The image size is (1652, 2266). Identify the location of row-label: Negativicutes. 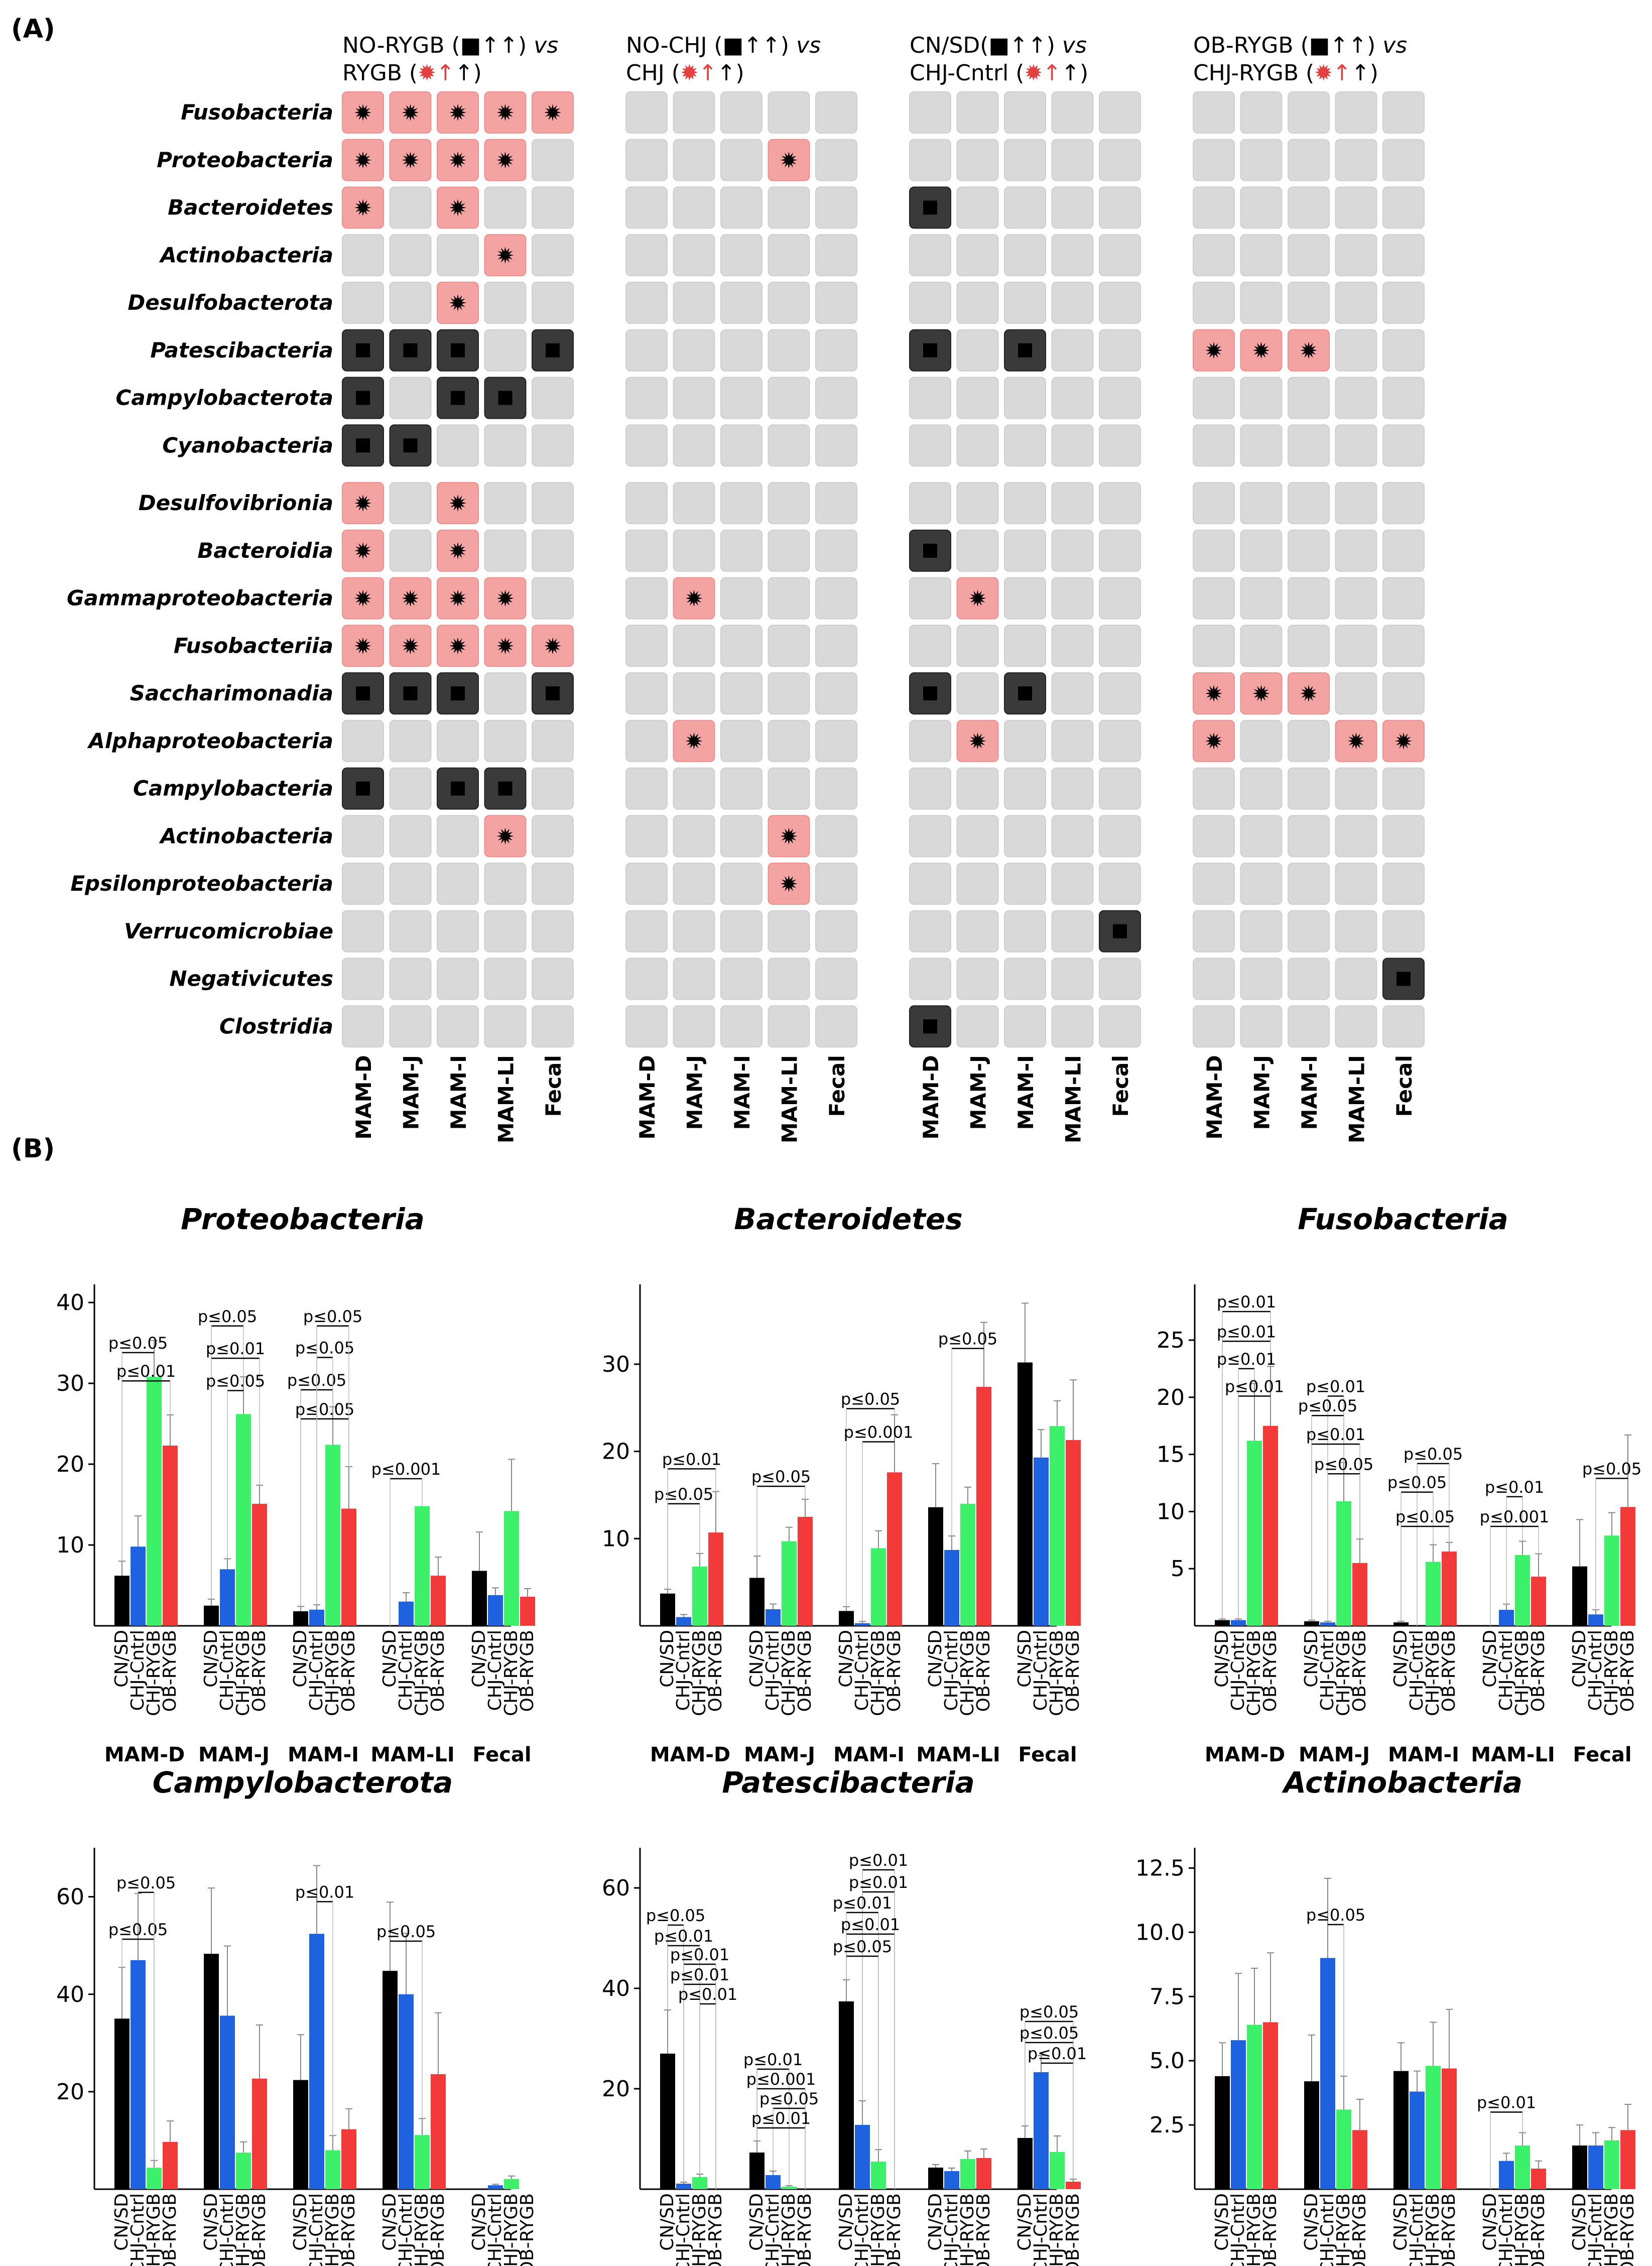
(251, 979).